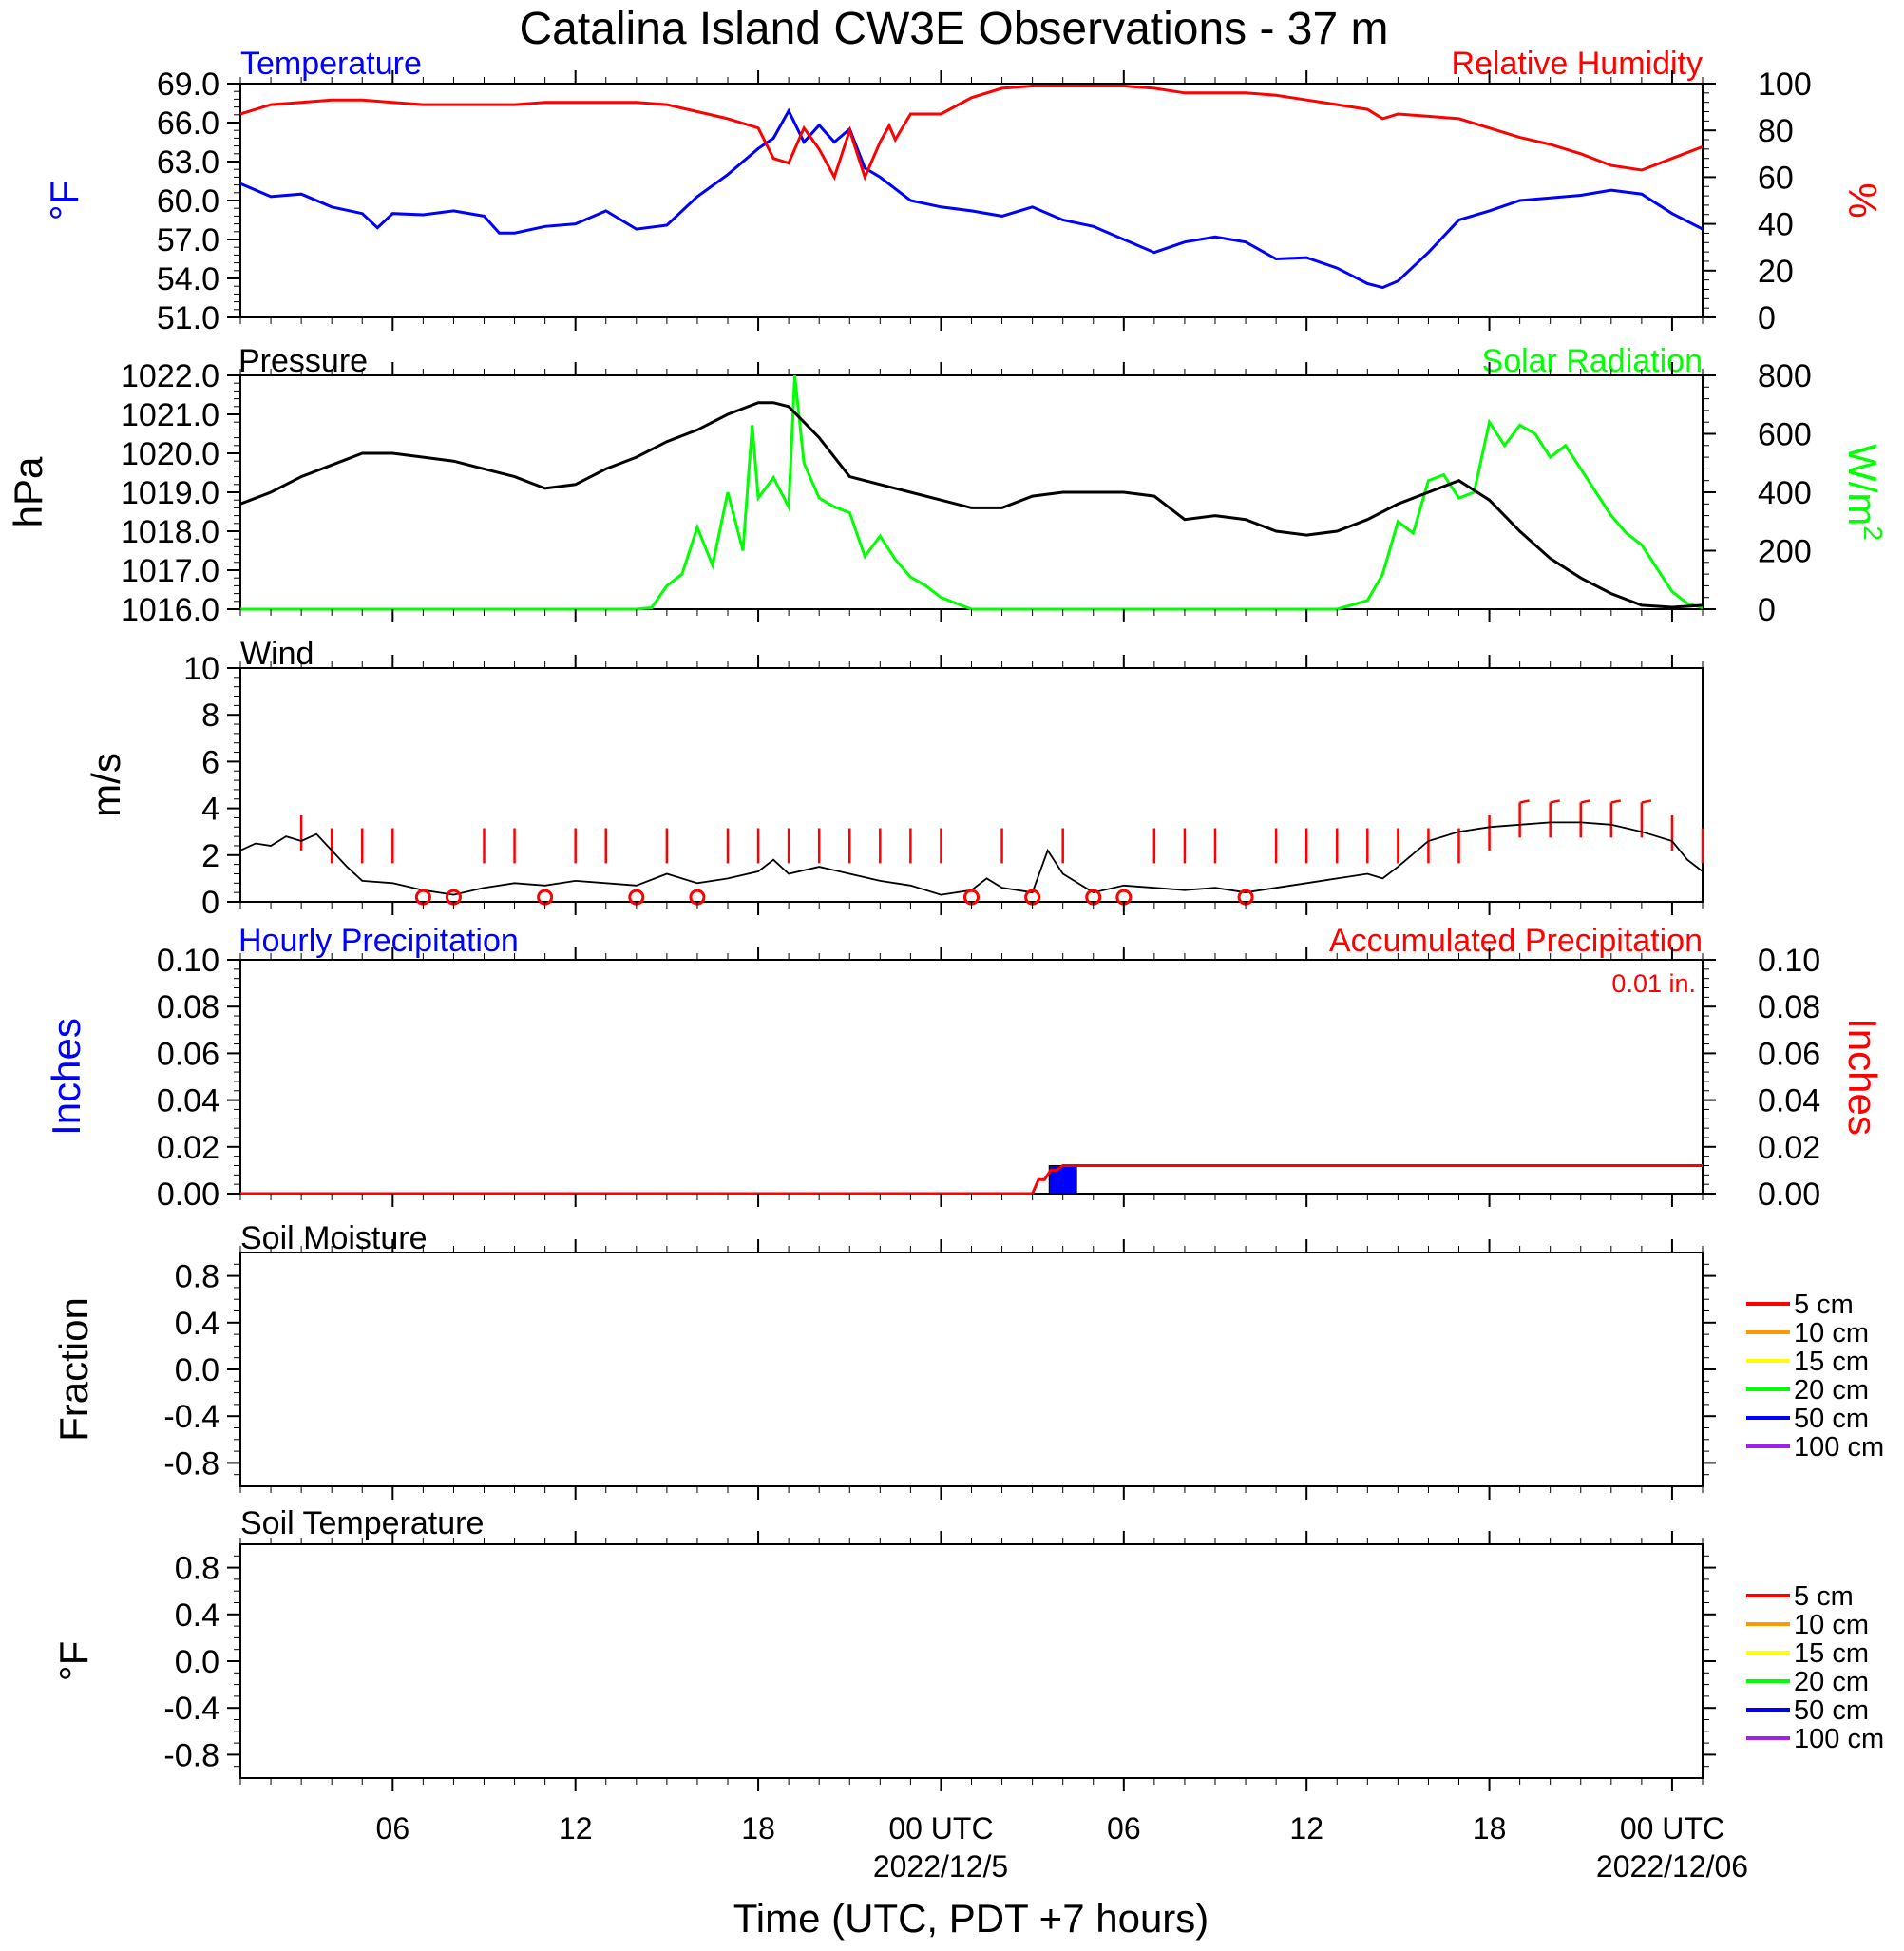 The width and height of the screenshot is (1904, 1951). I want to click on pressure-tick-label: 1018.0, so click(170, 532).